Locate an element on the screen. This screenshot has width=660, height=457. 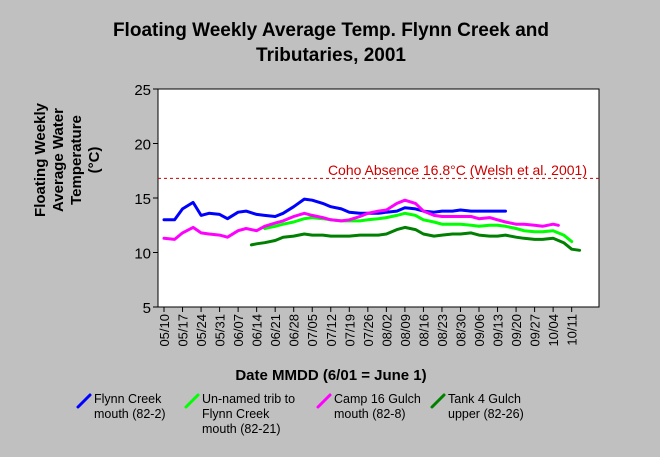
y-axis-title-line-4: (°C) is located at coordinates (94, 160).